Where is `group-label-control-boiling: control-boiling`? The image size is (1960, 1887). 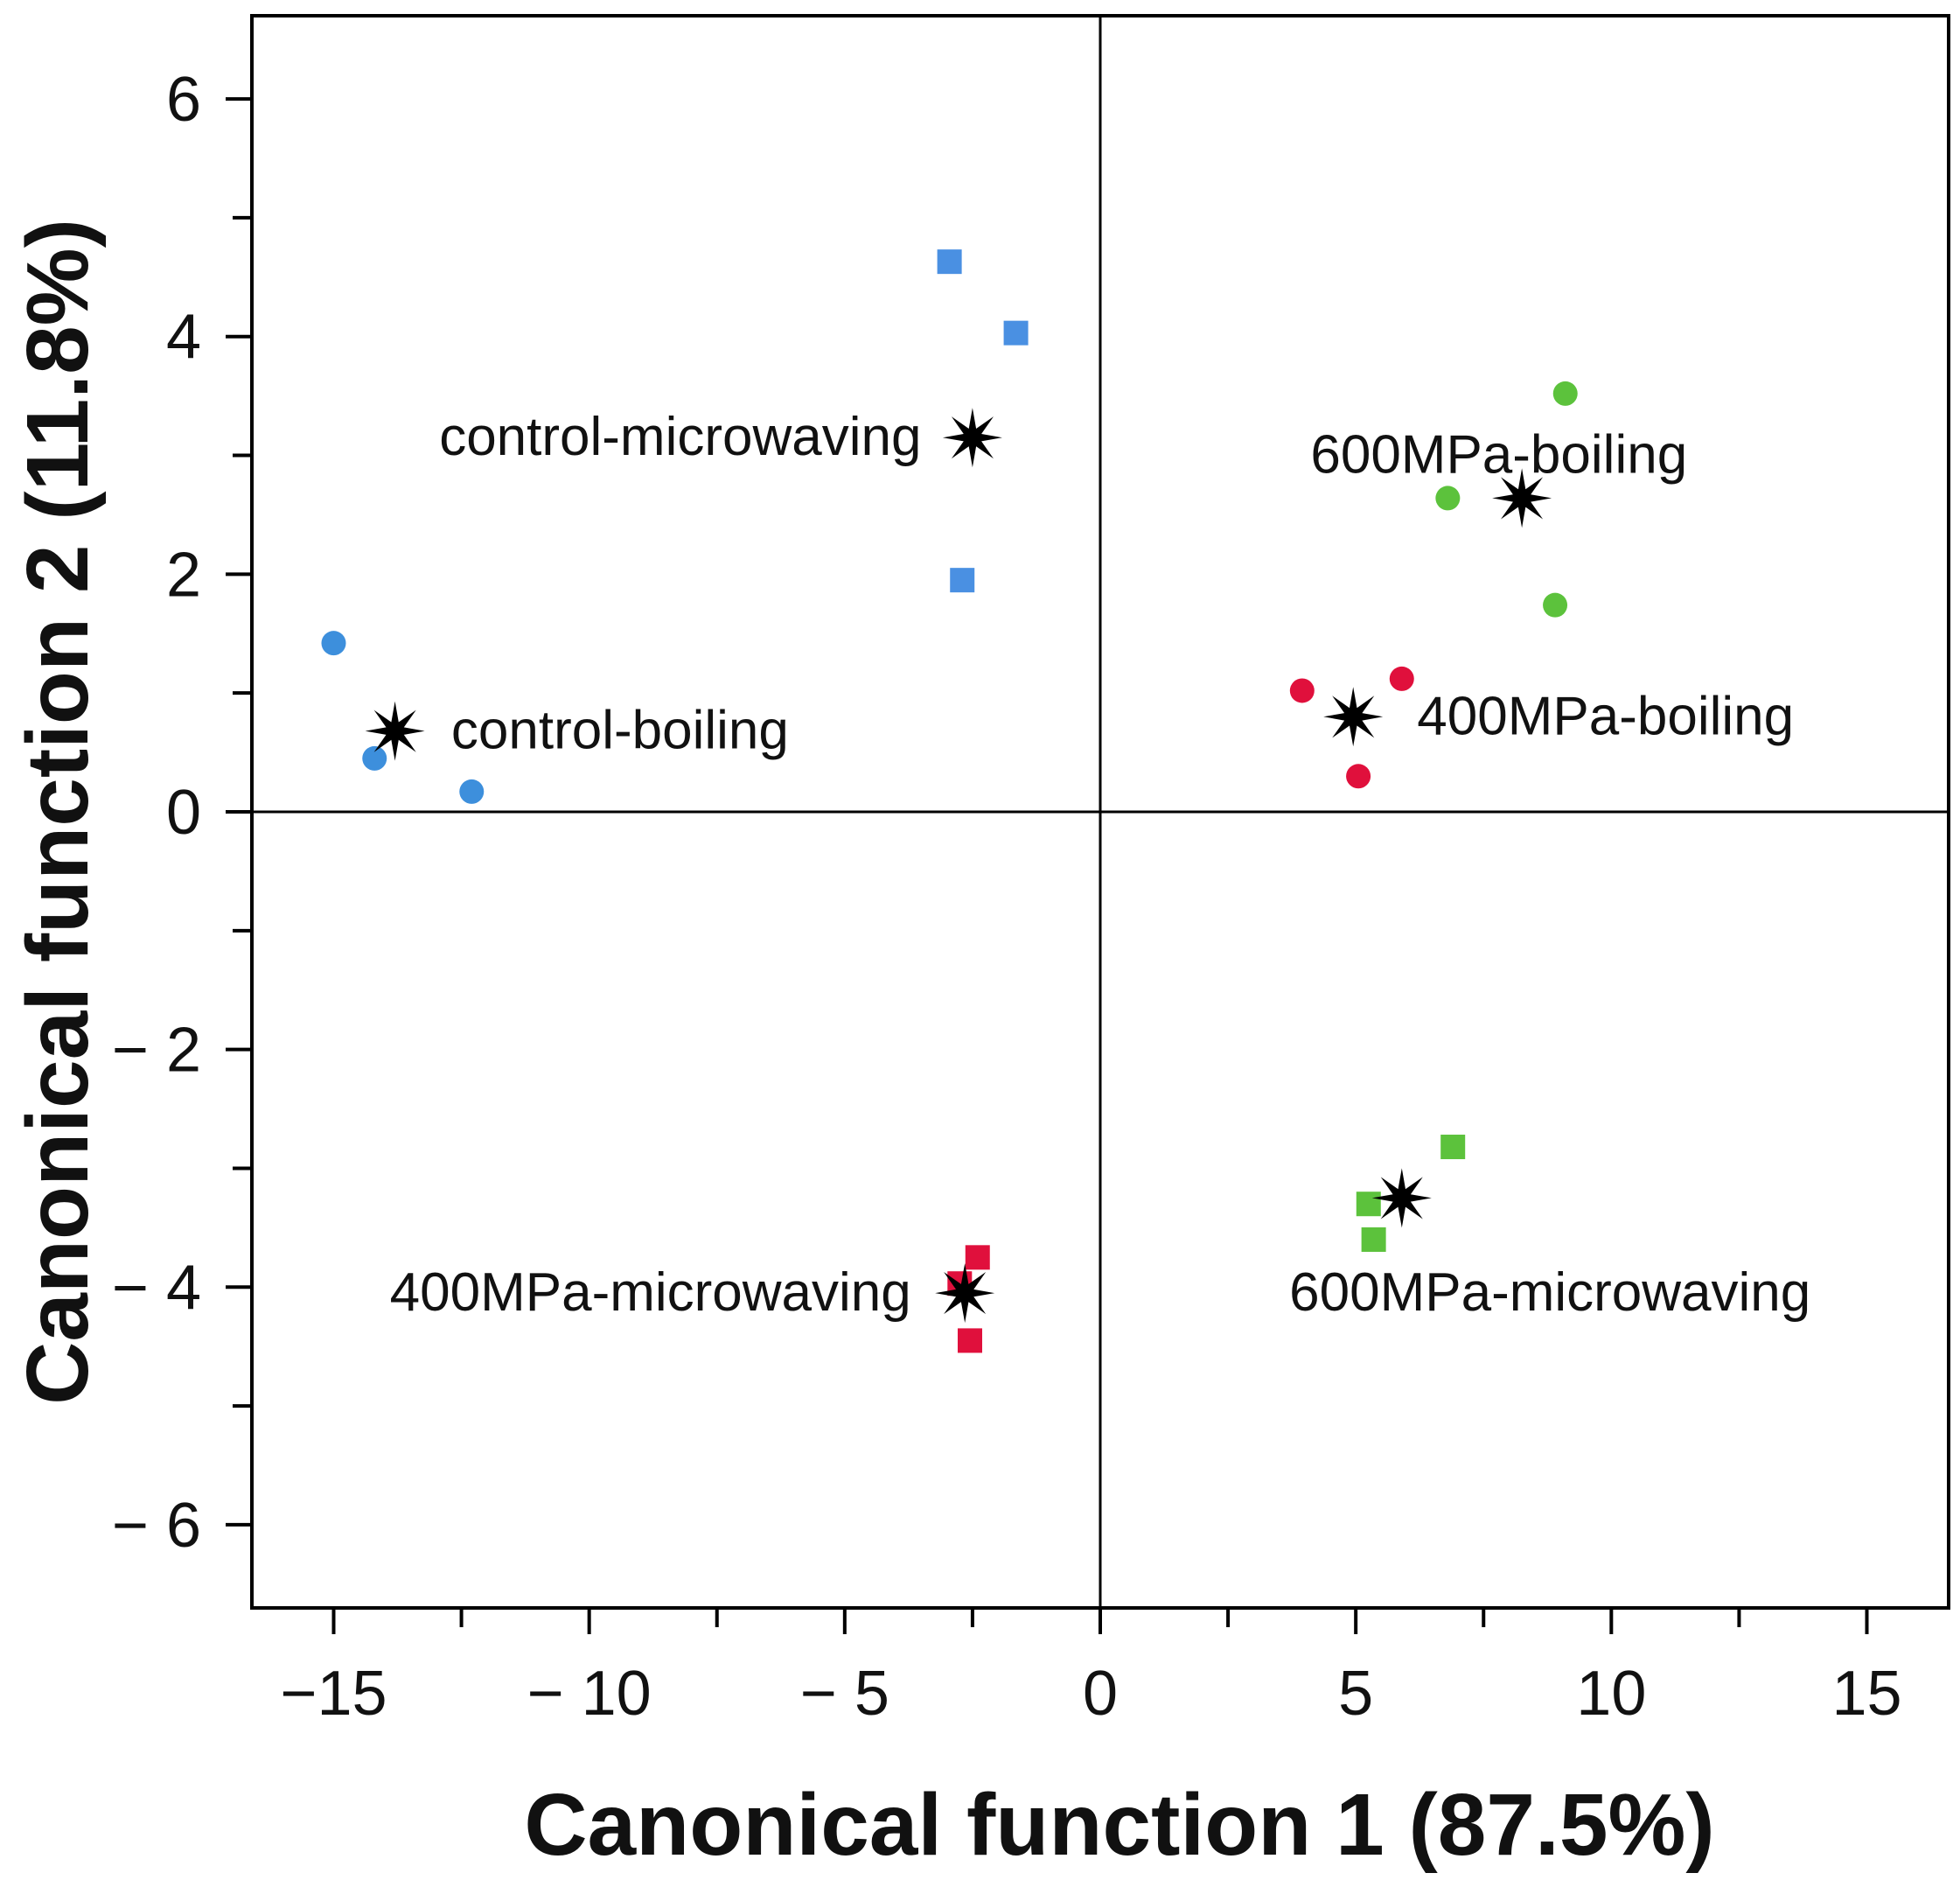 group-label-control-boiling: control-boiling is located at coordinates (620, 731).